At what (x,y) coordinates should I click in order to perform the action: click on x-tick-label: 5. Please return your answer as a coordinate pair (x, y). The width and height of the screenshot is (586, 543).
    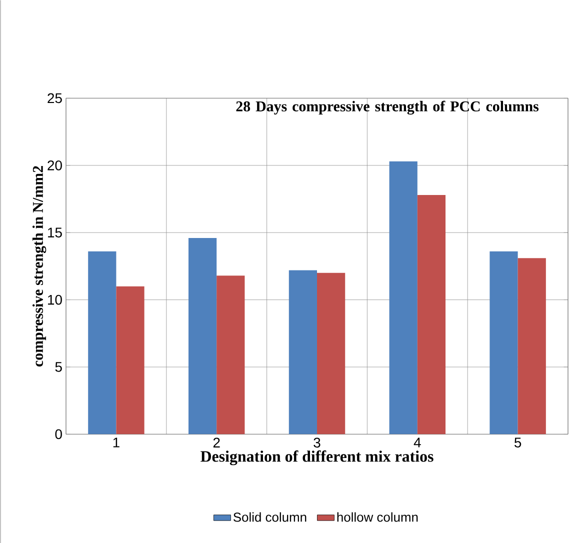
    Looking at the image, I should click on (518, 443).